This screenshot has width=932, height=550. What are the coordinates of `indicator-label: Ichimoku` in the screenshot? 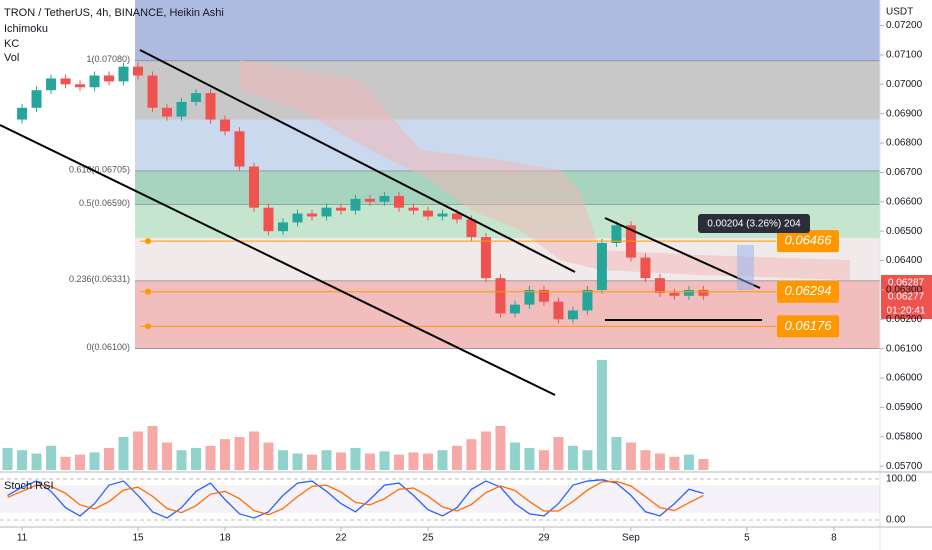 It's located at (26, 29).